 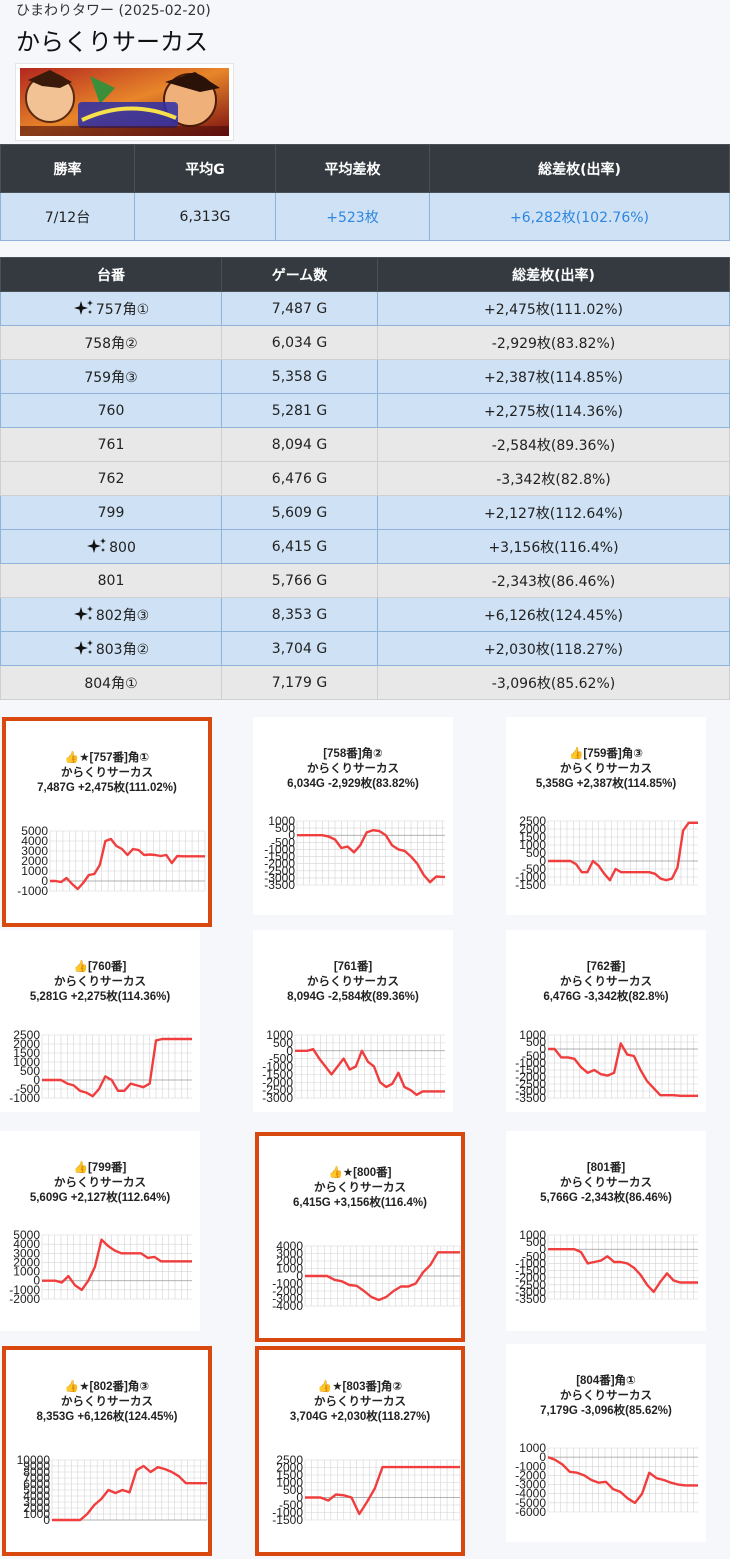 What do you see at coordinates (360, 1173) in the screenshot?
I see `graph-title: 👍★[800番]` at bounding box center [360, 1173].